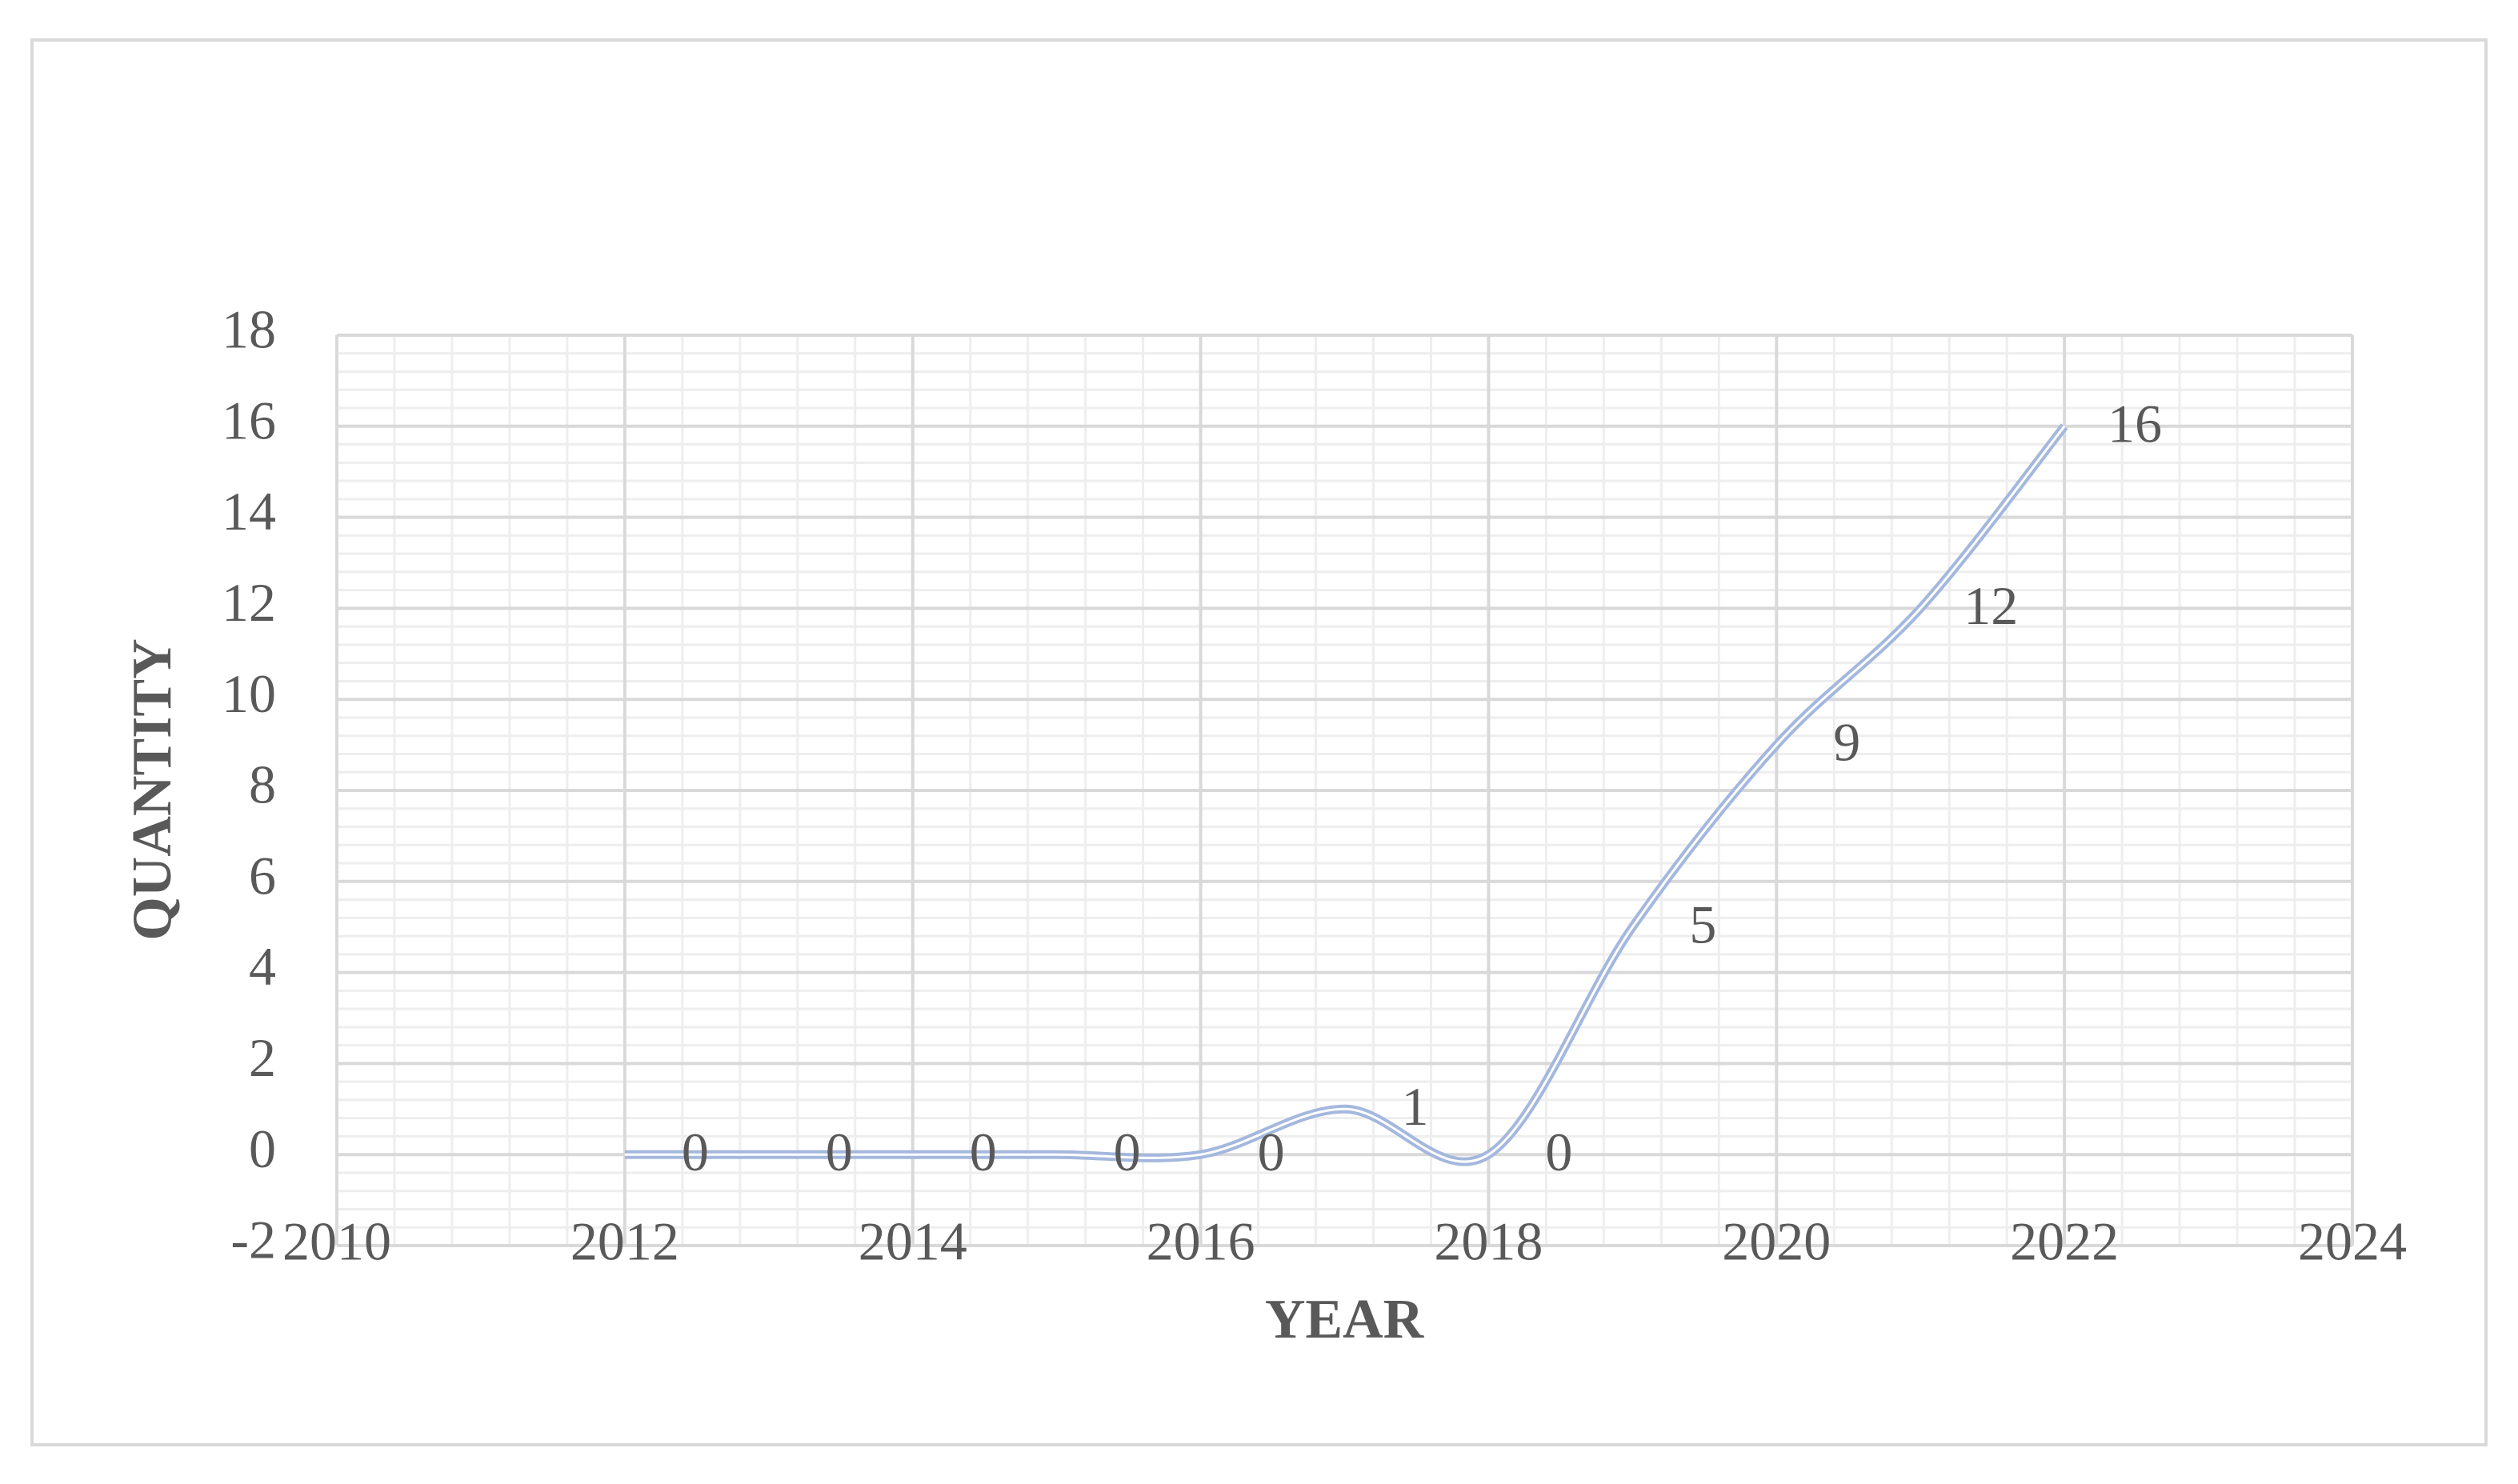 This screenshot has width=2518, height=1484. I want to click on y-tick-label: 4, so click(262, 966).